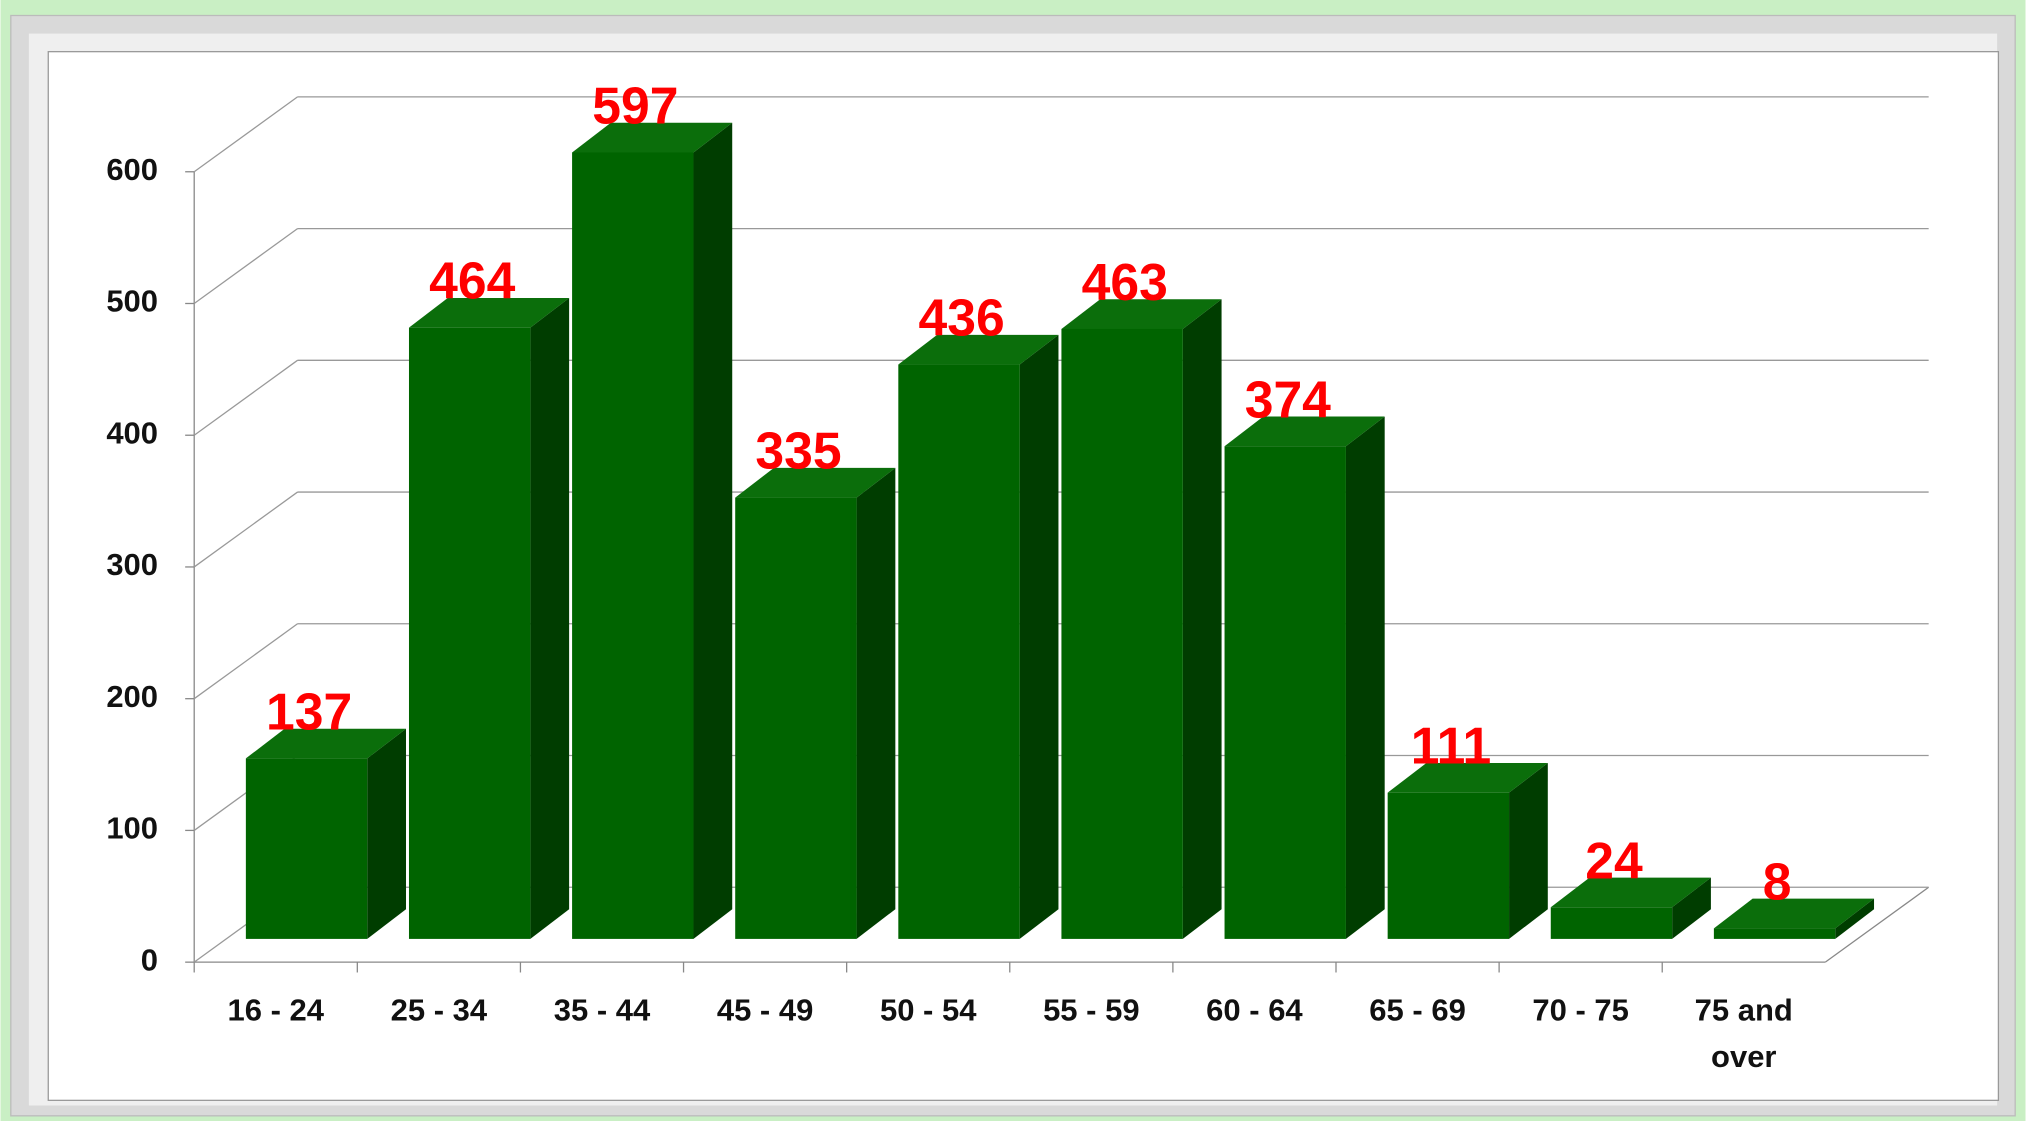  What do you see at coordinates (132, 564) in the screenshot?
I see `y-tick-label: 300` at bounding box center [132, 564].